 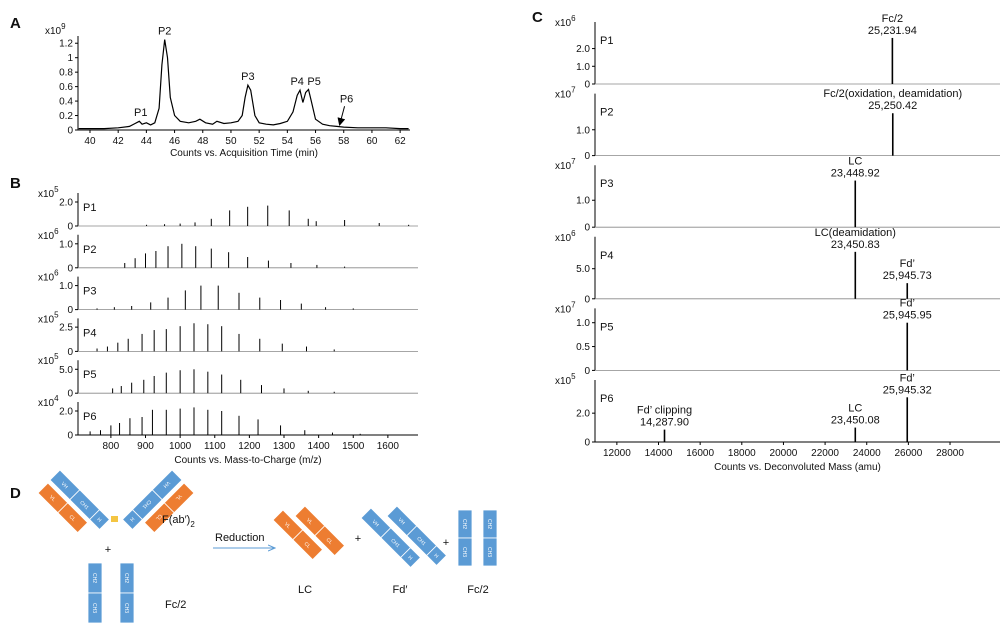 I want to click on x-tick-label: 1100, so click(x=215, y=446).